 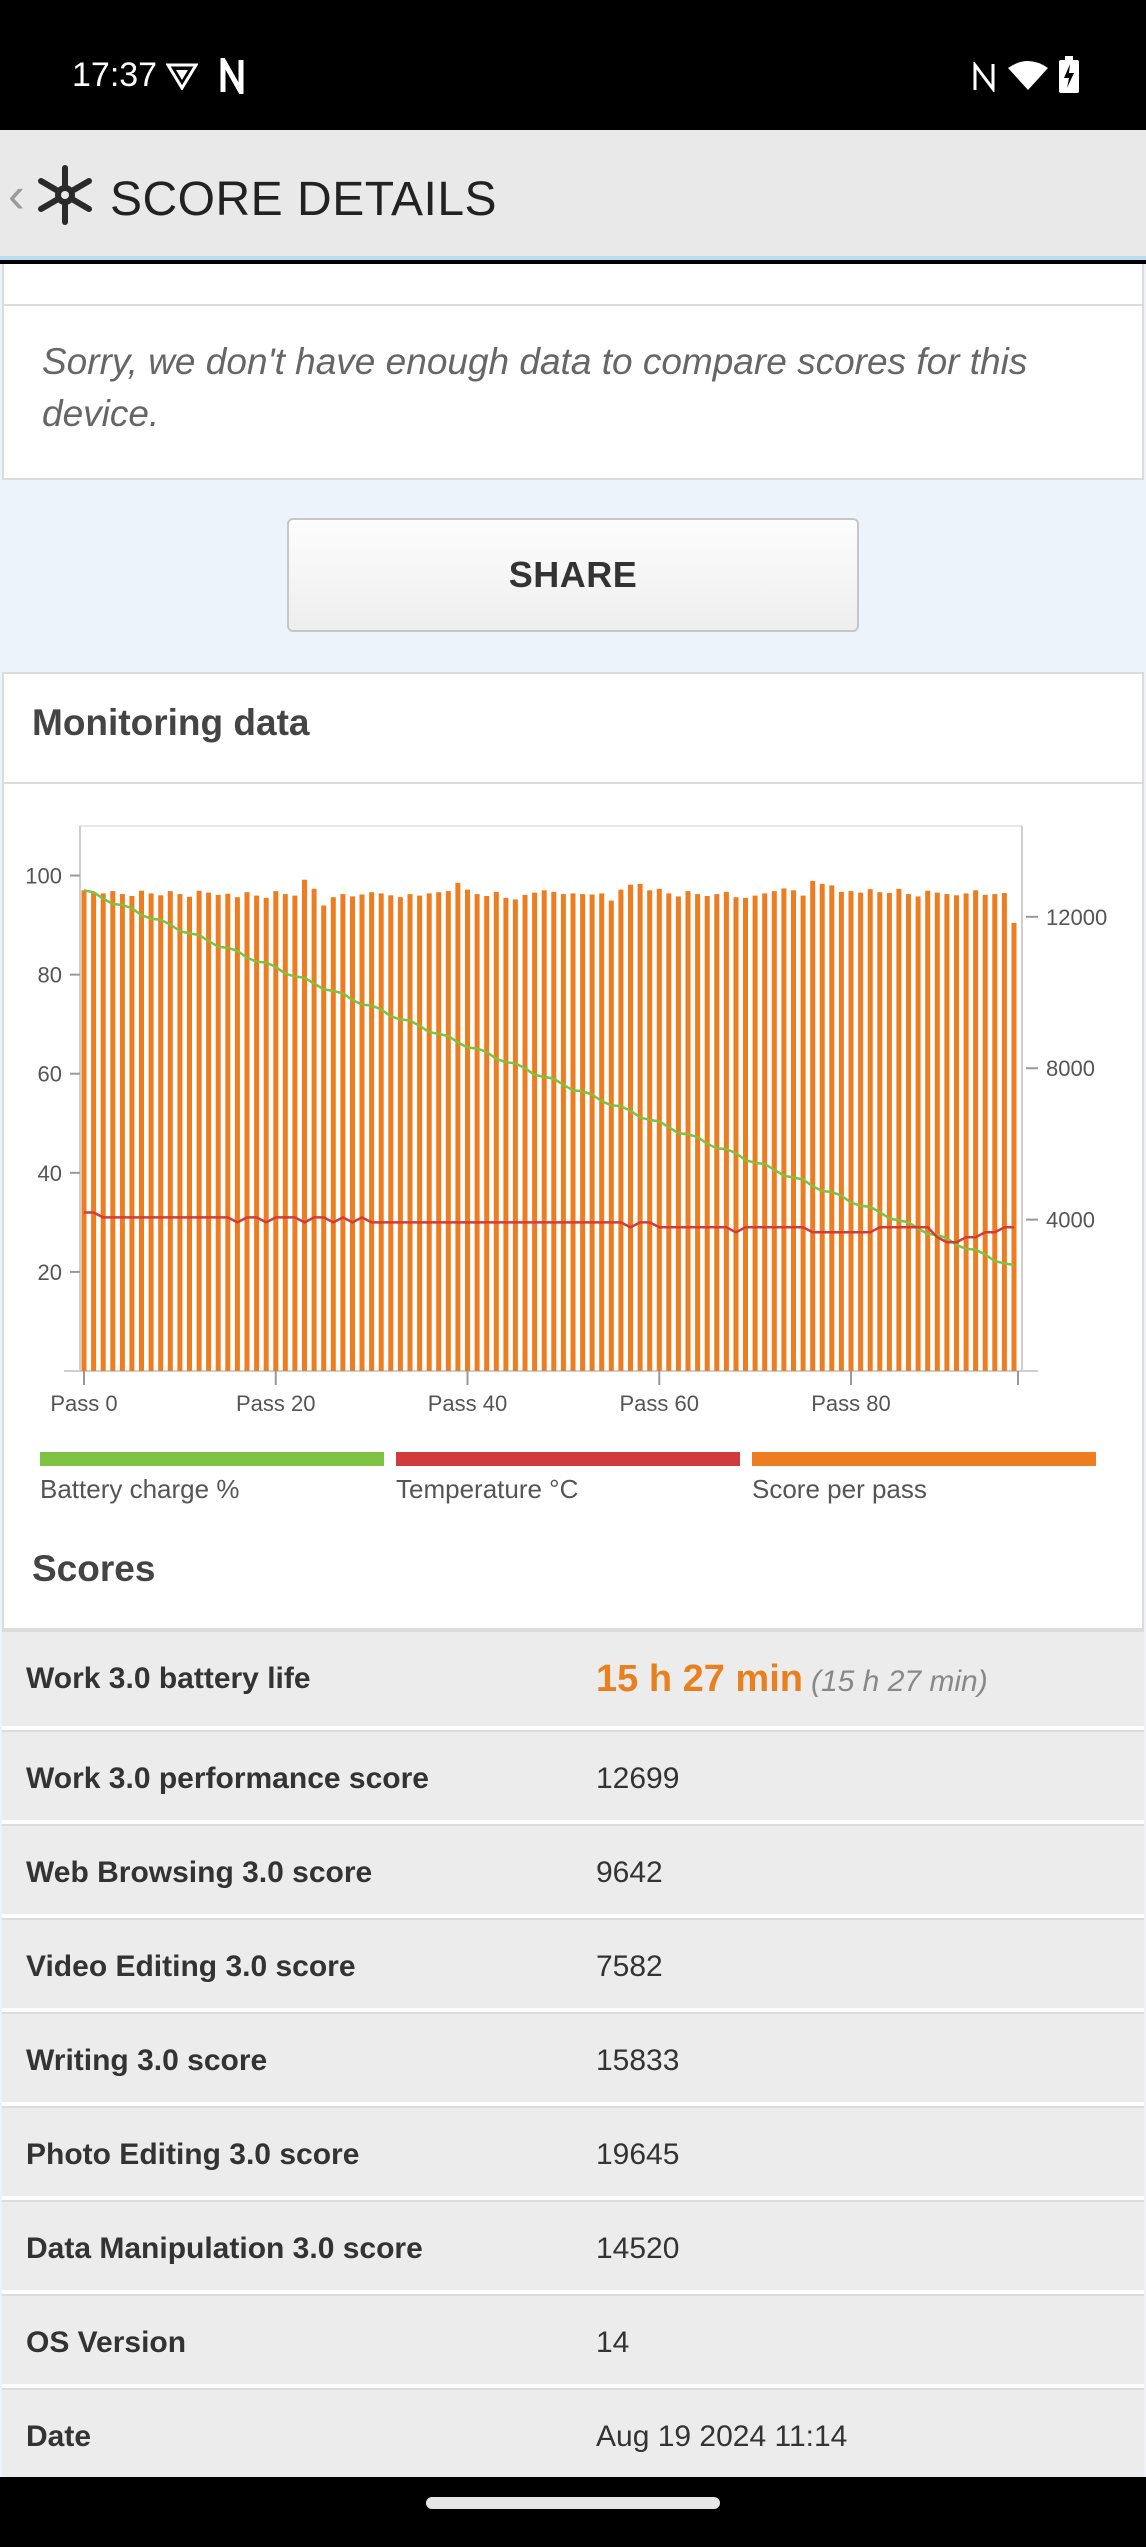 I want to click on battery-life-sub: (15 h 27 min), so click(x=899, y=1681).